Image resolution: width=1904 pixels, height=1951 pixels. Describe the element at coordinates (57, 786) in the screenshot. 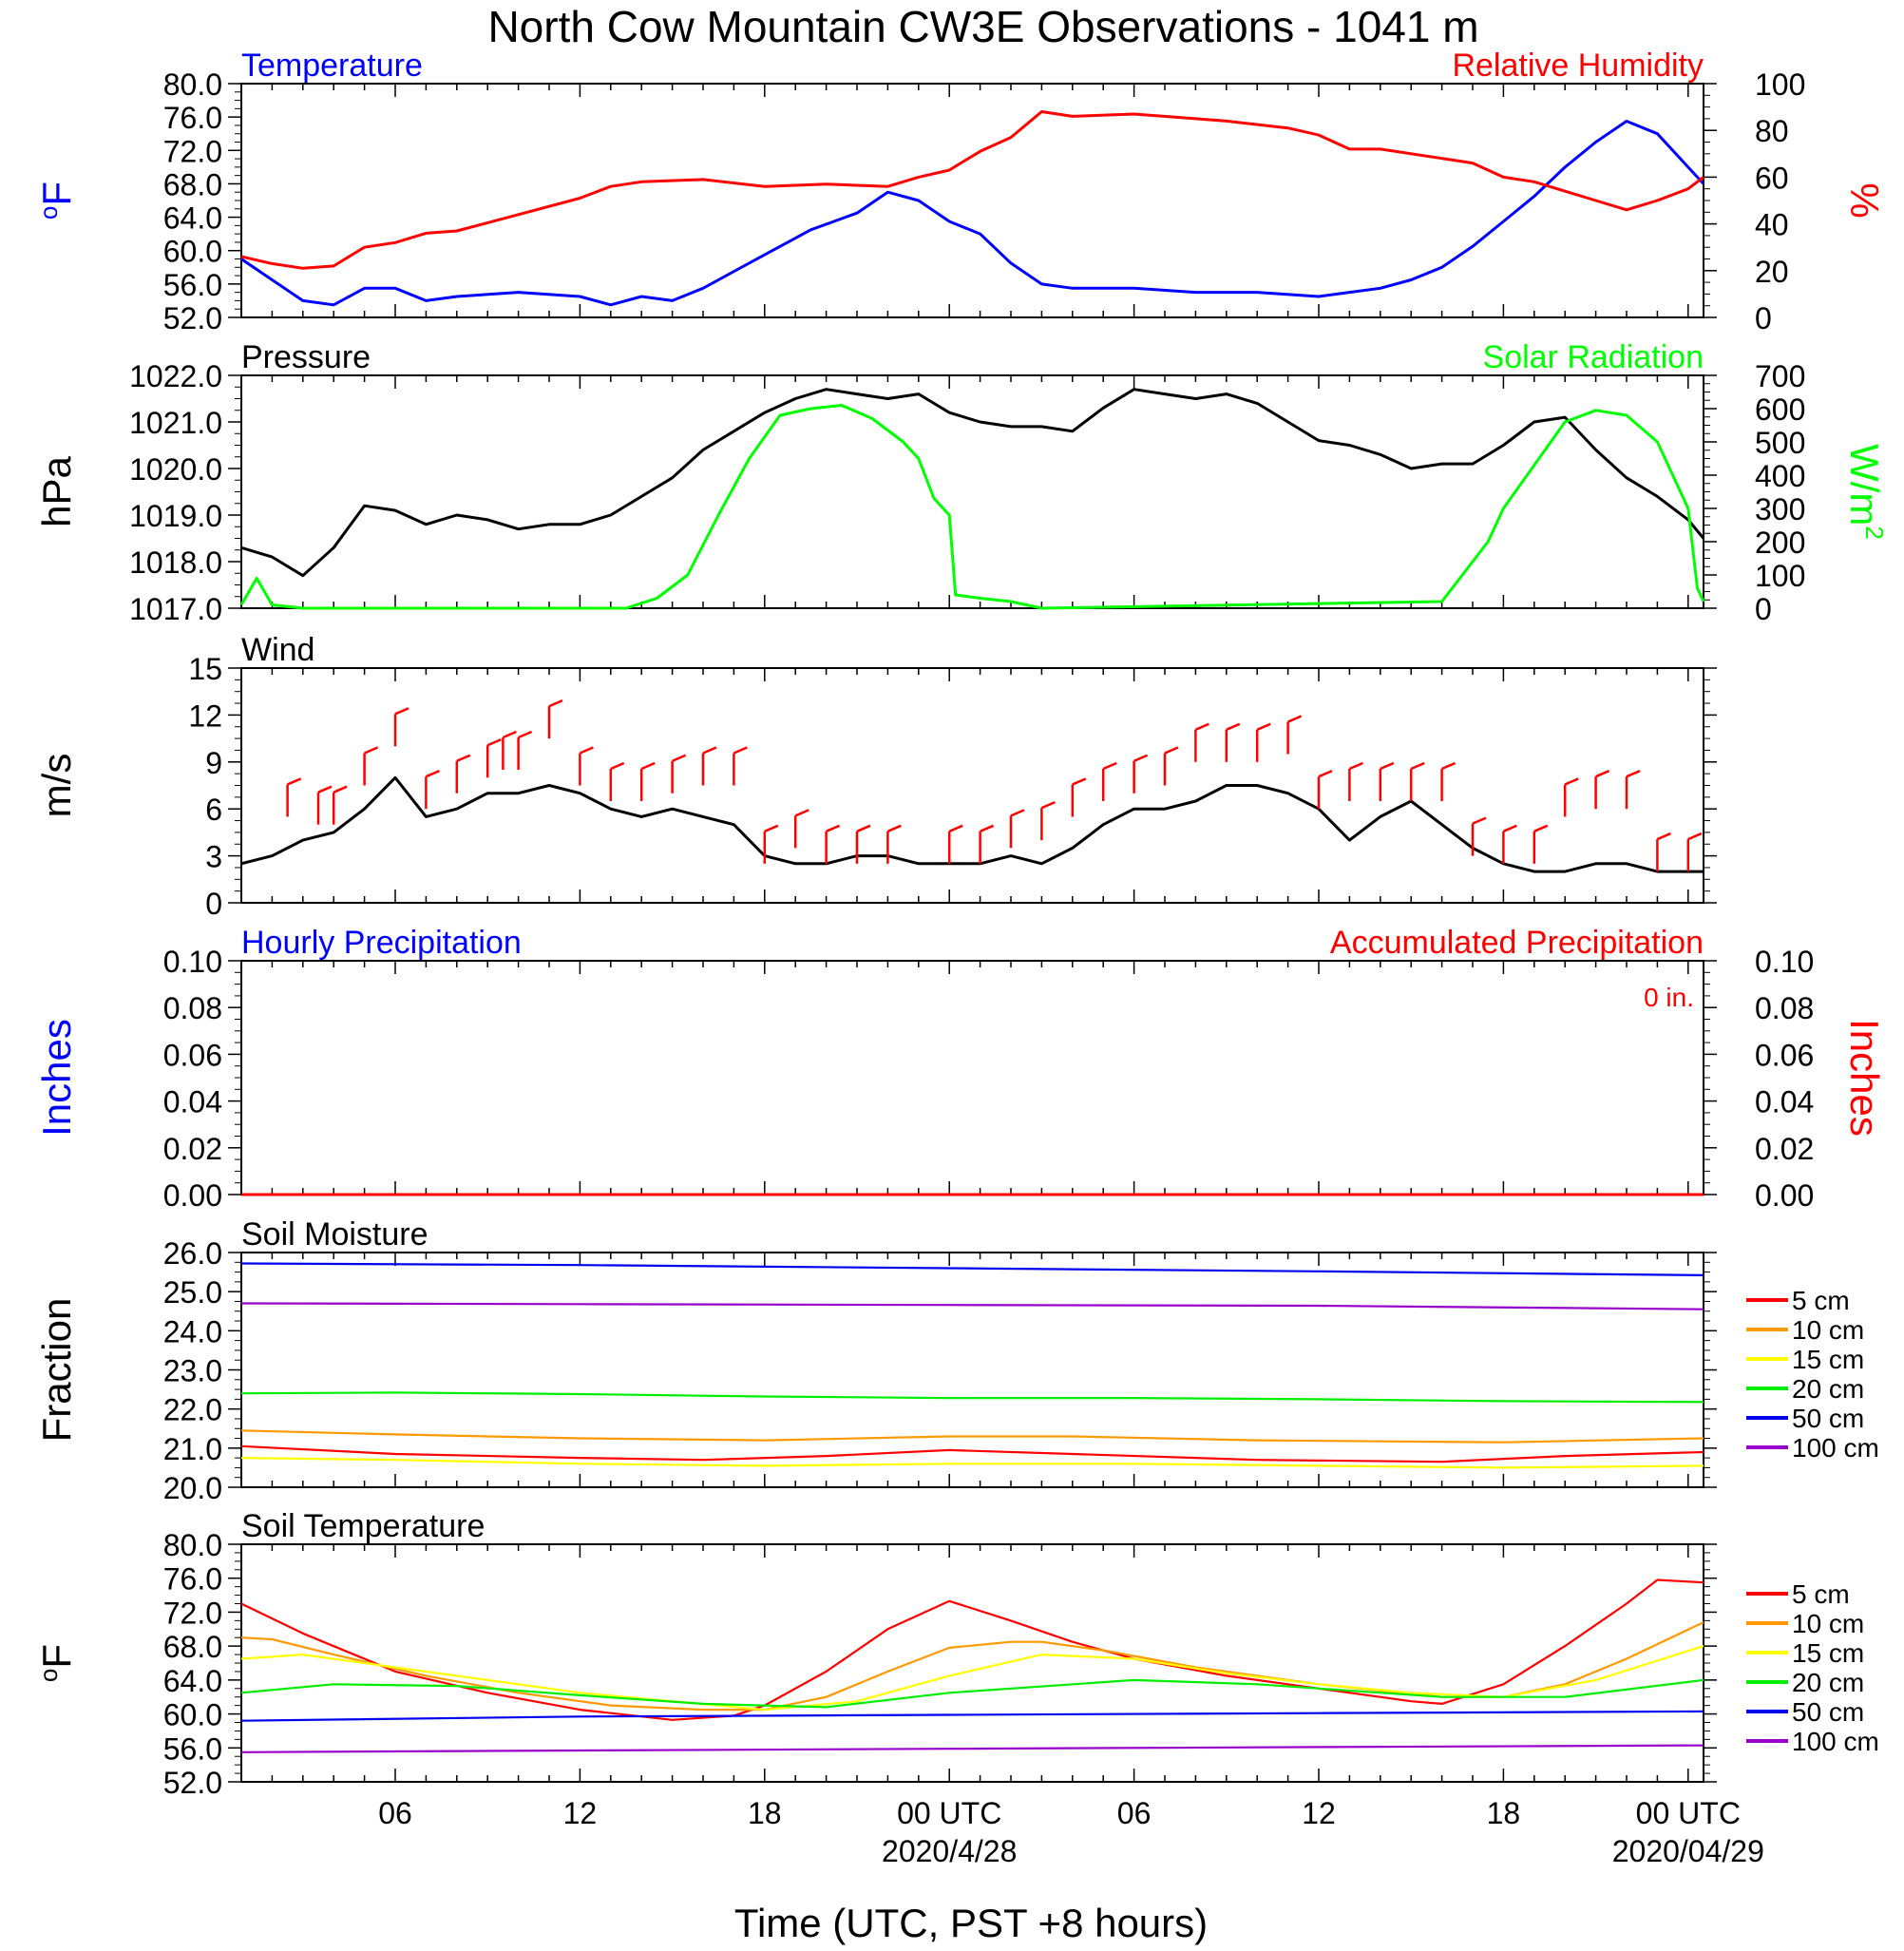

I see `y-axis-label-left: m/s` at that location.